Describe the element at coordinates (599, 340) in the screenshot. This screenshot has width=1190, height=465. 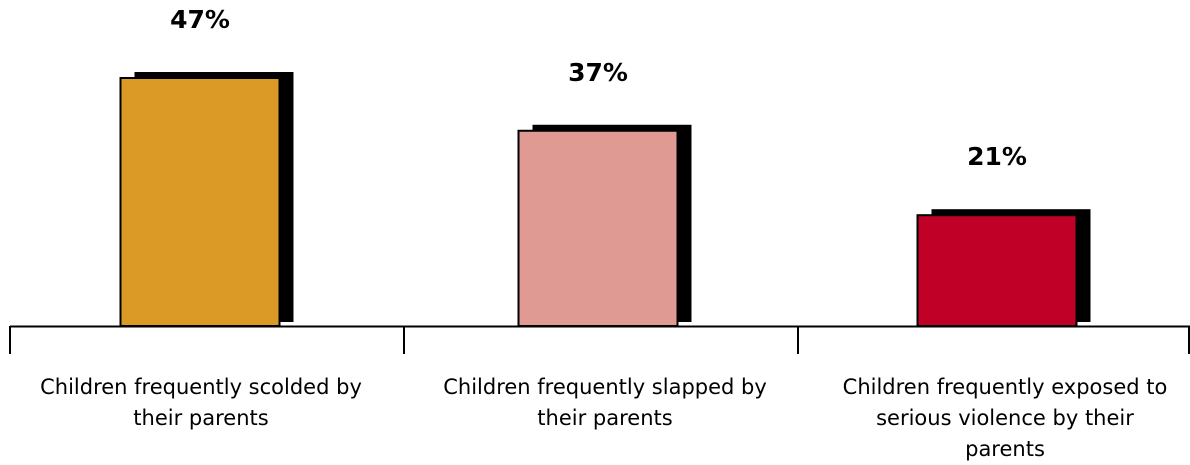
I see `x-axis-ticks` at that location.